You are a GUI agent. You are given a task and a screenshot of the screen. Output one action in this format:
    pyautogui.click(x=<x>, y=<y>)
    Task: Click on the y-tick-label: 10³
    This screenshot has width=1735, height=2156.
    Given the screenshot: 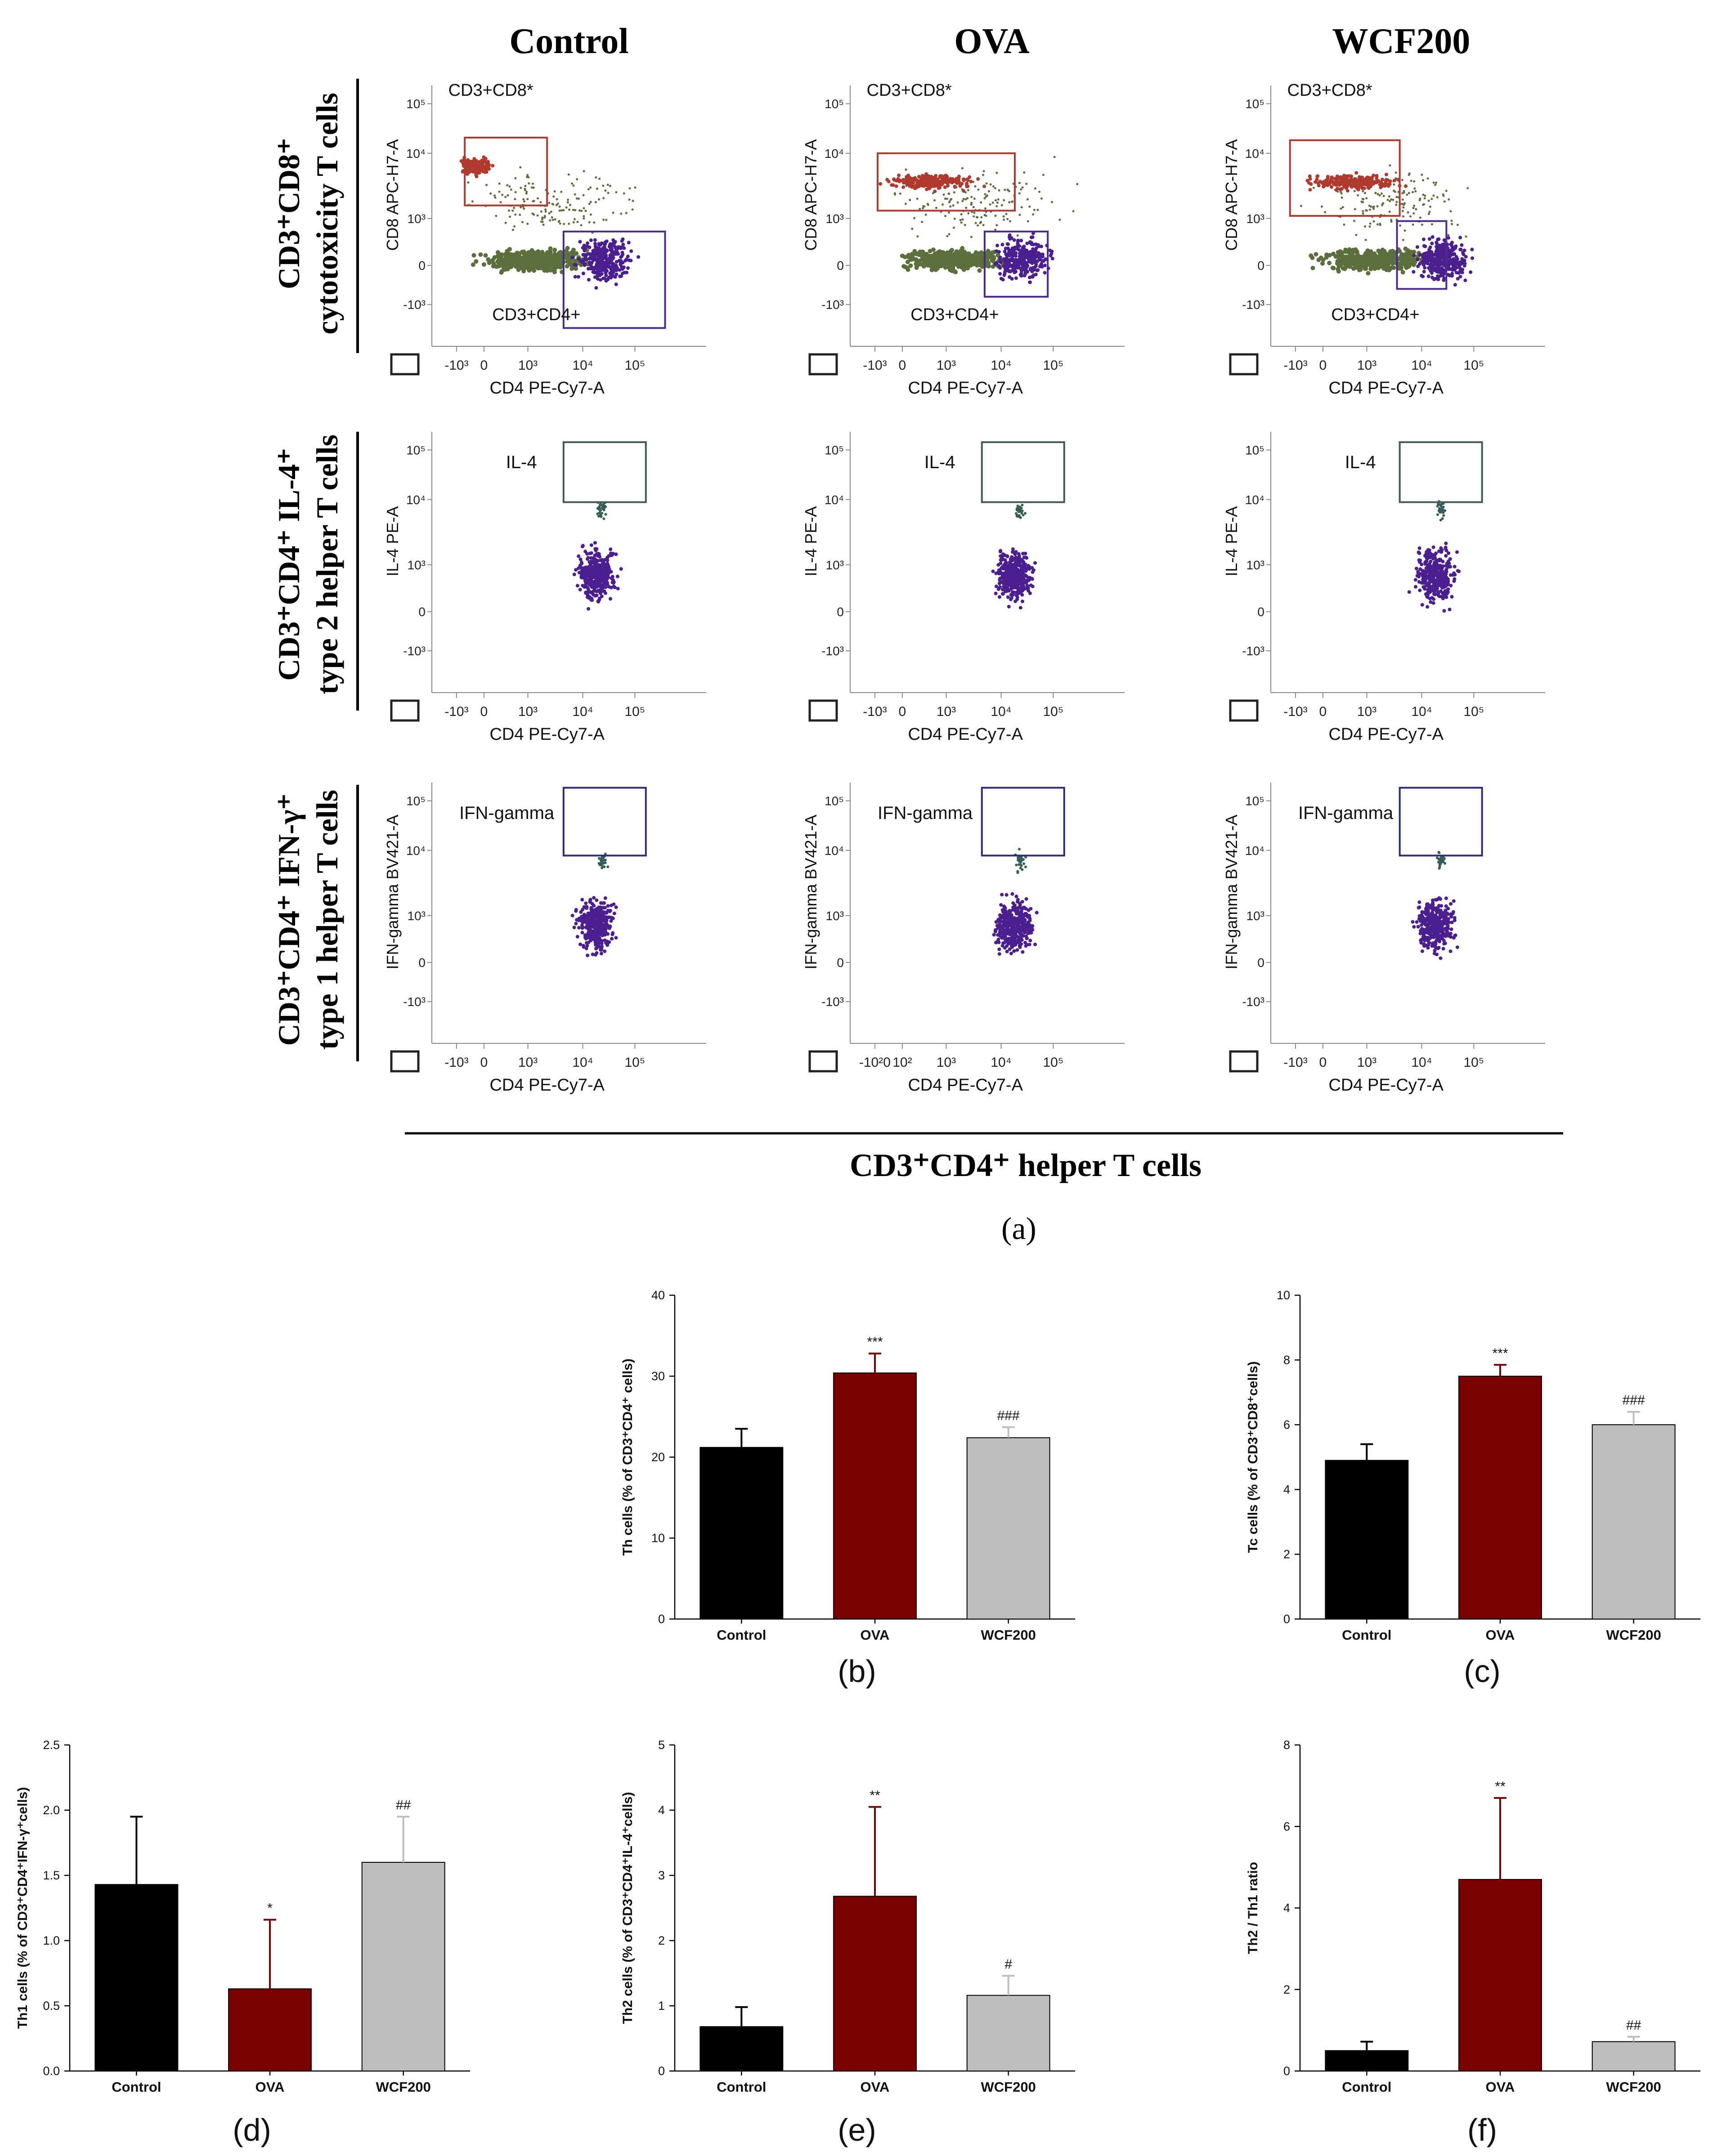 What is the action you would take?
    pyautogui.click(x=417, y=219)
    